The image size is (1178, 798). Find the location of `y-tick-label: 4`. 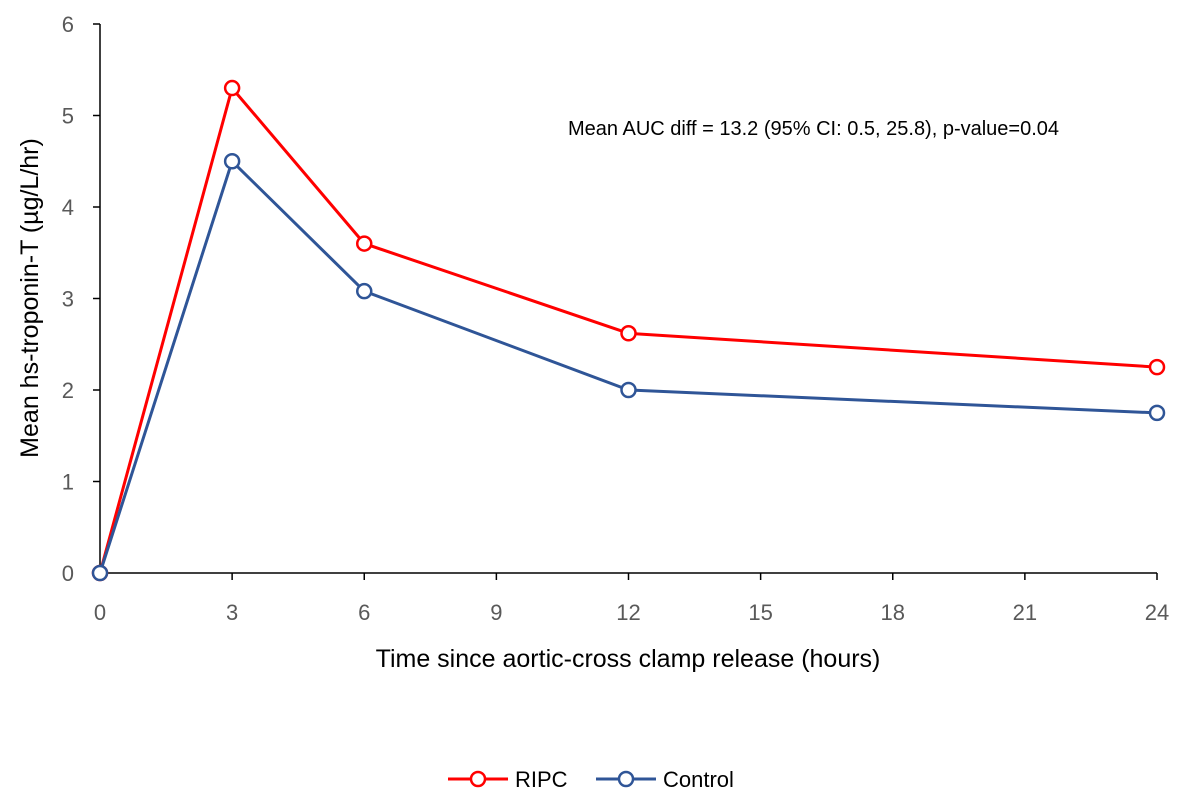

y-tick-label: 4 is located at coordinates (68, 207).